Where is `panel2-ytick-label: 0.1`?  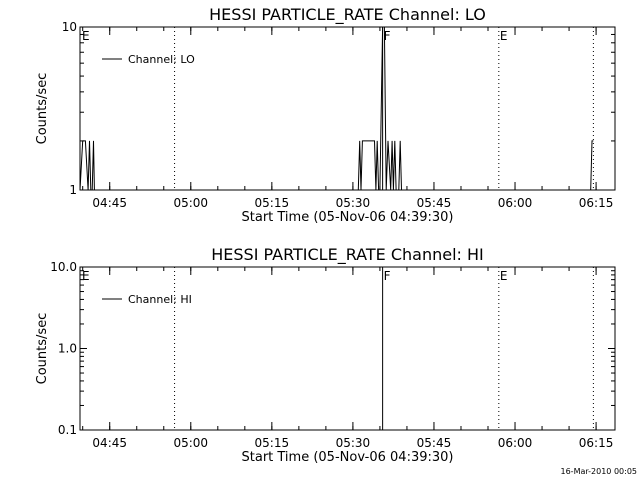 panel2-ytick-label: 0.1 is located at coordinates (67, 430).